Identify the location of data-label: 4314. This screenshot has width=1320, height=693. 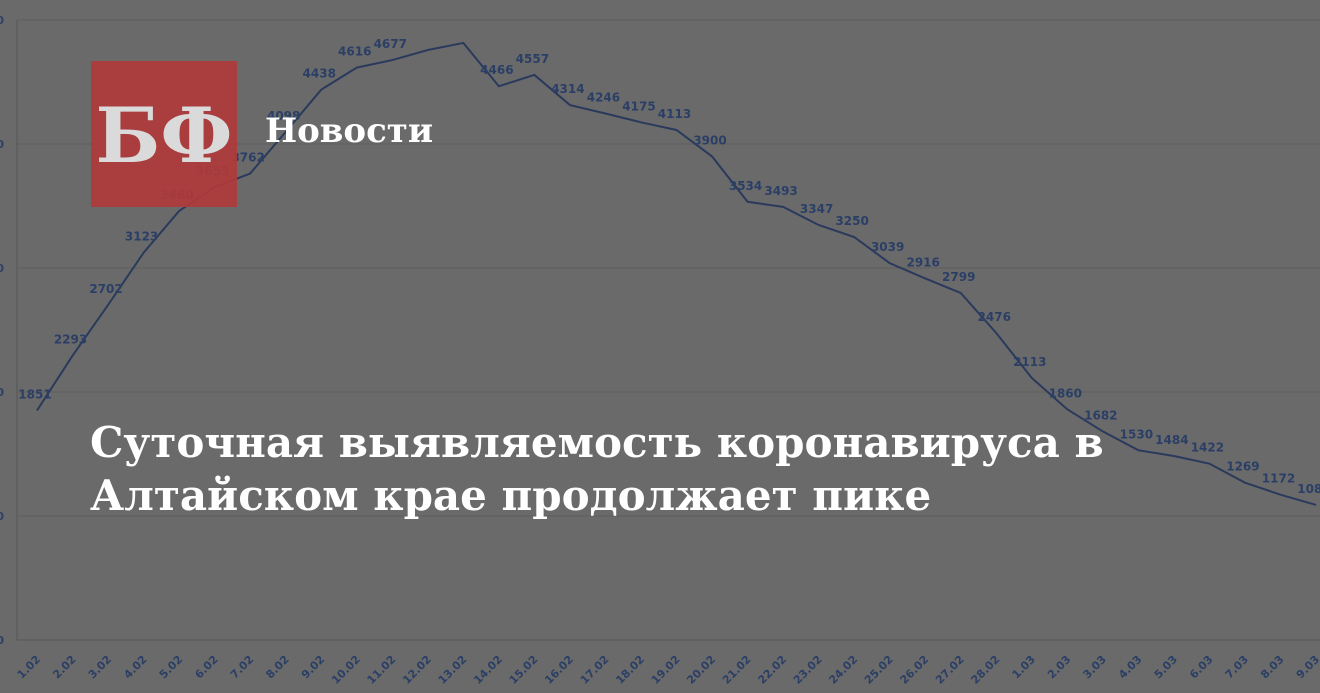
(567, 89).